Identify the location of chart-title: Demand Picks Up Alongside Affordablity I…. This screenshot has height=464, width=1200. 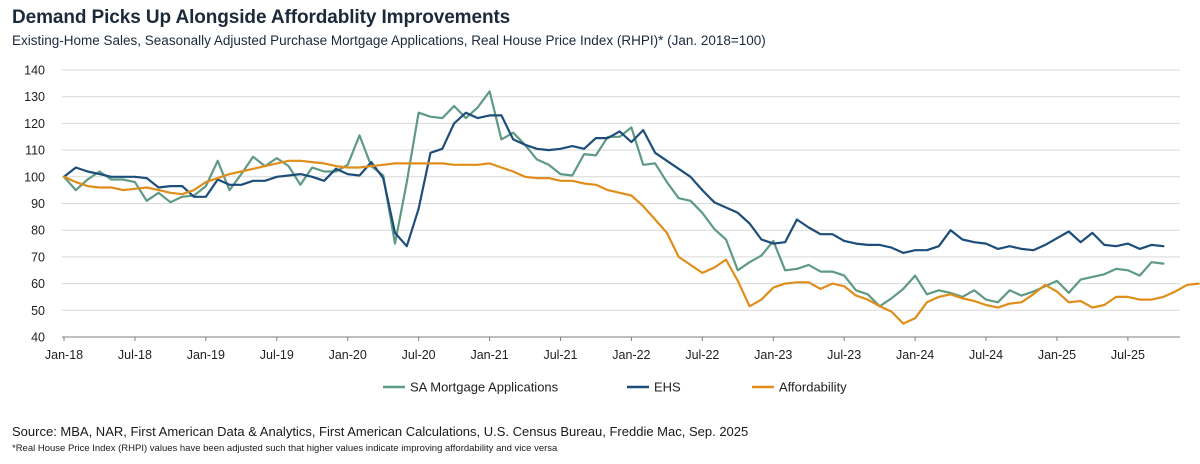
(261, 17).